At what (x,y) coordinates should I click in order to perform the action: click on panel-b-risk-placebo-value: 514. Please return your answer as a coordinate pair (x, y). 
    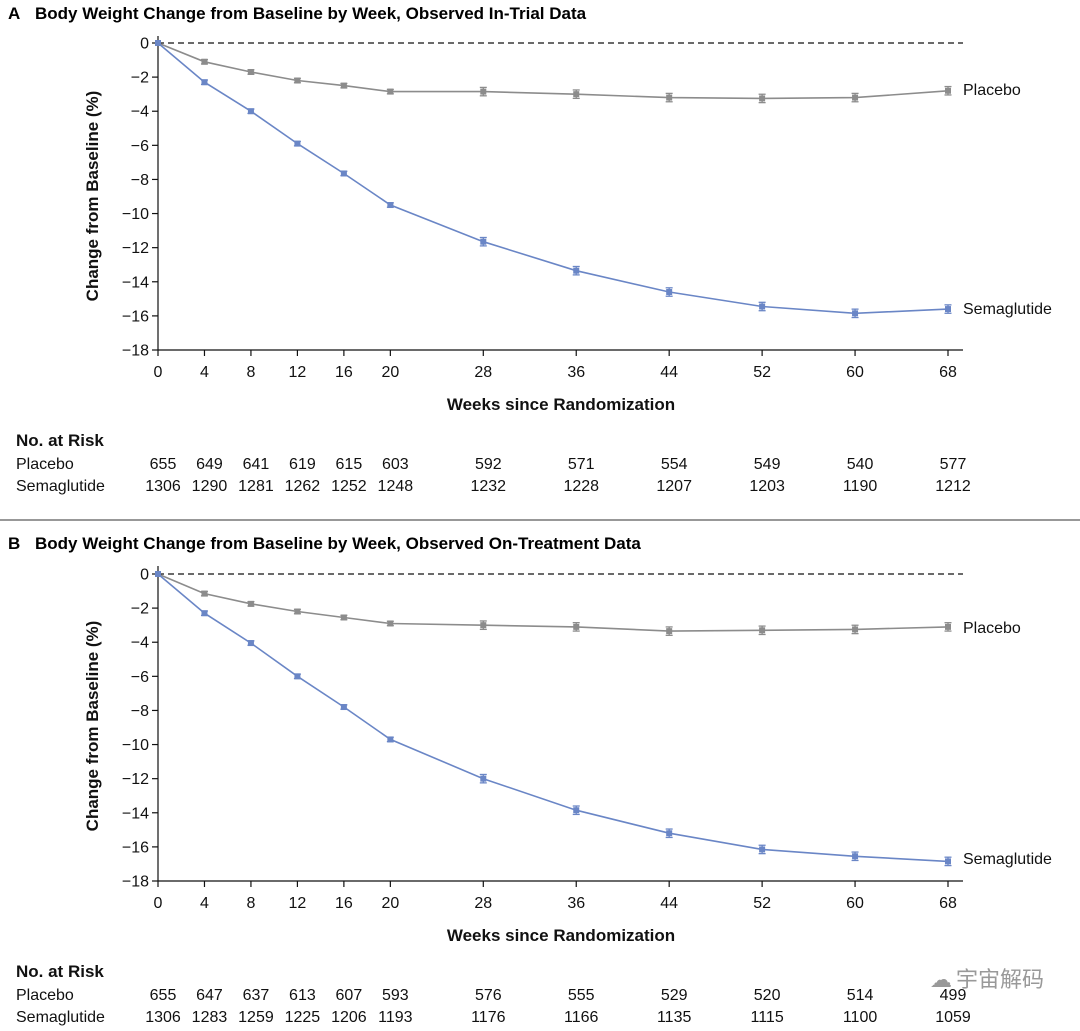
    Looking at the image, I should click on (860, 995).